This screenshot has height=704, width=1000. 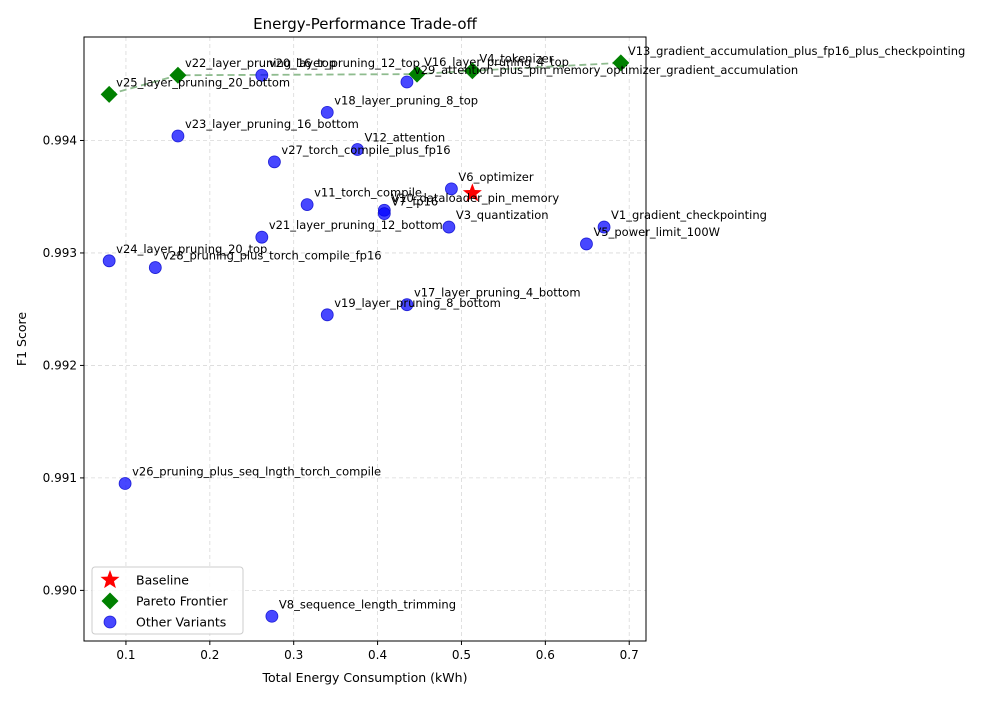 What do you see at coordinates (689, 215) in the screenshot?
I see `point-label: V1_gradient_checkpointing` at bounding box center [689, 215].